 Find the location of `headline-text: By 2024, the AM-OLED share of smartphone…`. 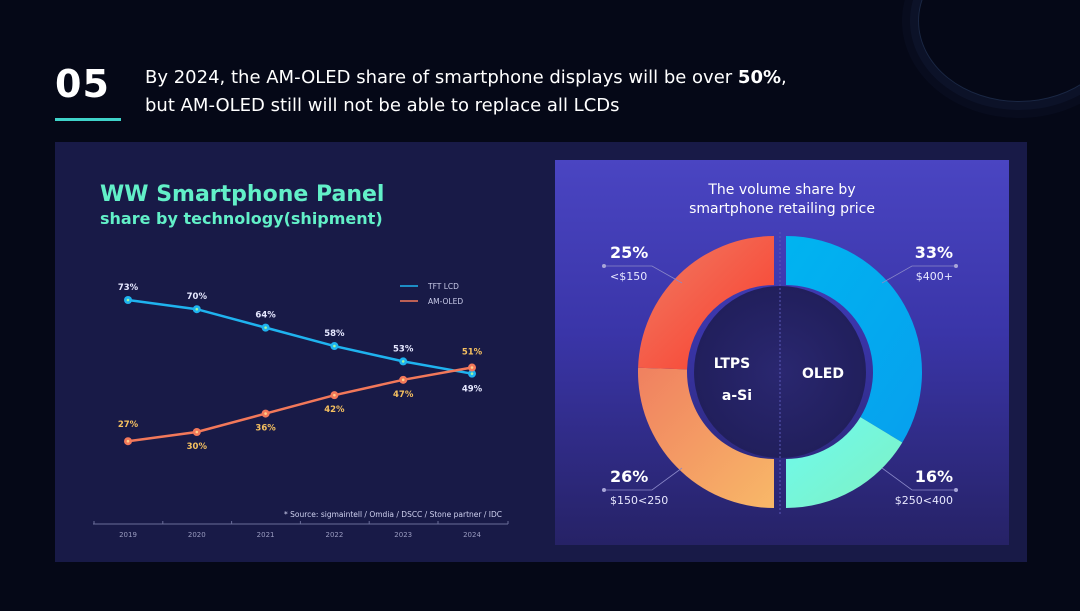

headline-text: By 2024, the AM-OLED share of smartphone… is located at coordinates (441, 77).